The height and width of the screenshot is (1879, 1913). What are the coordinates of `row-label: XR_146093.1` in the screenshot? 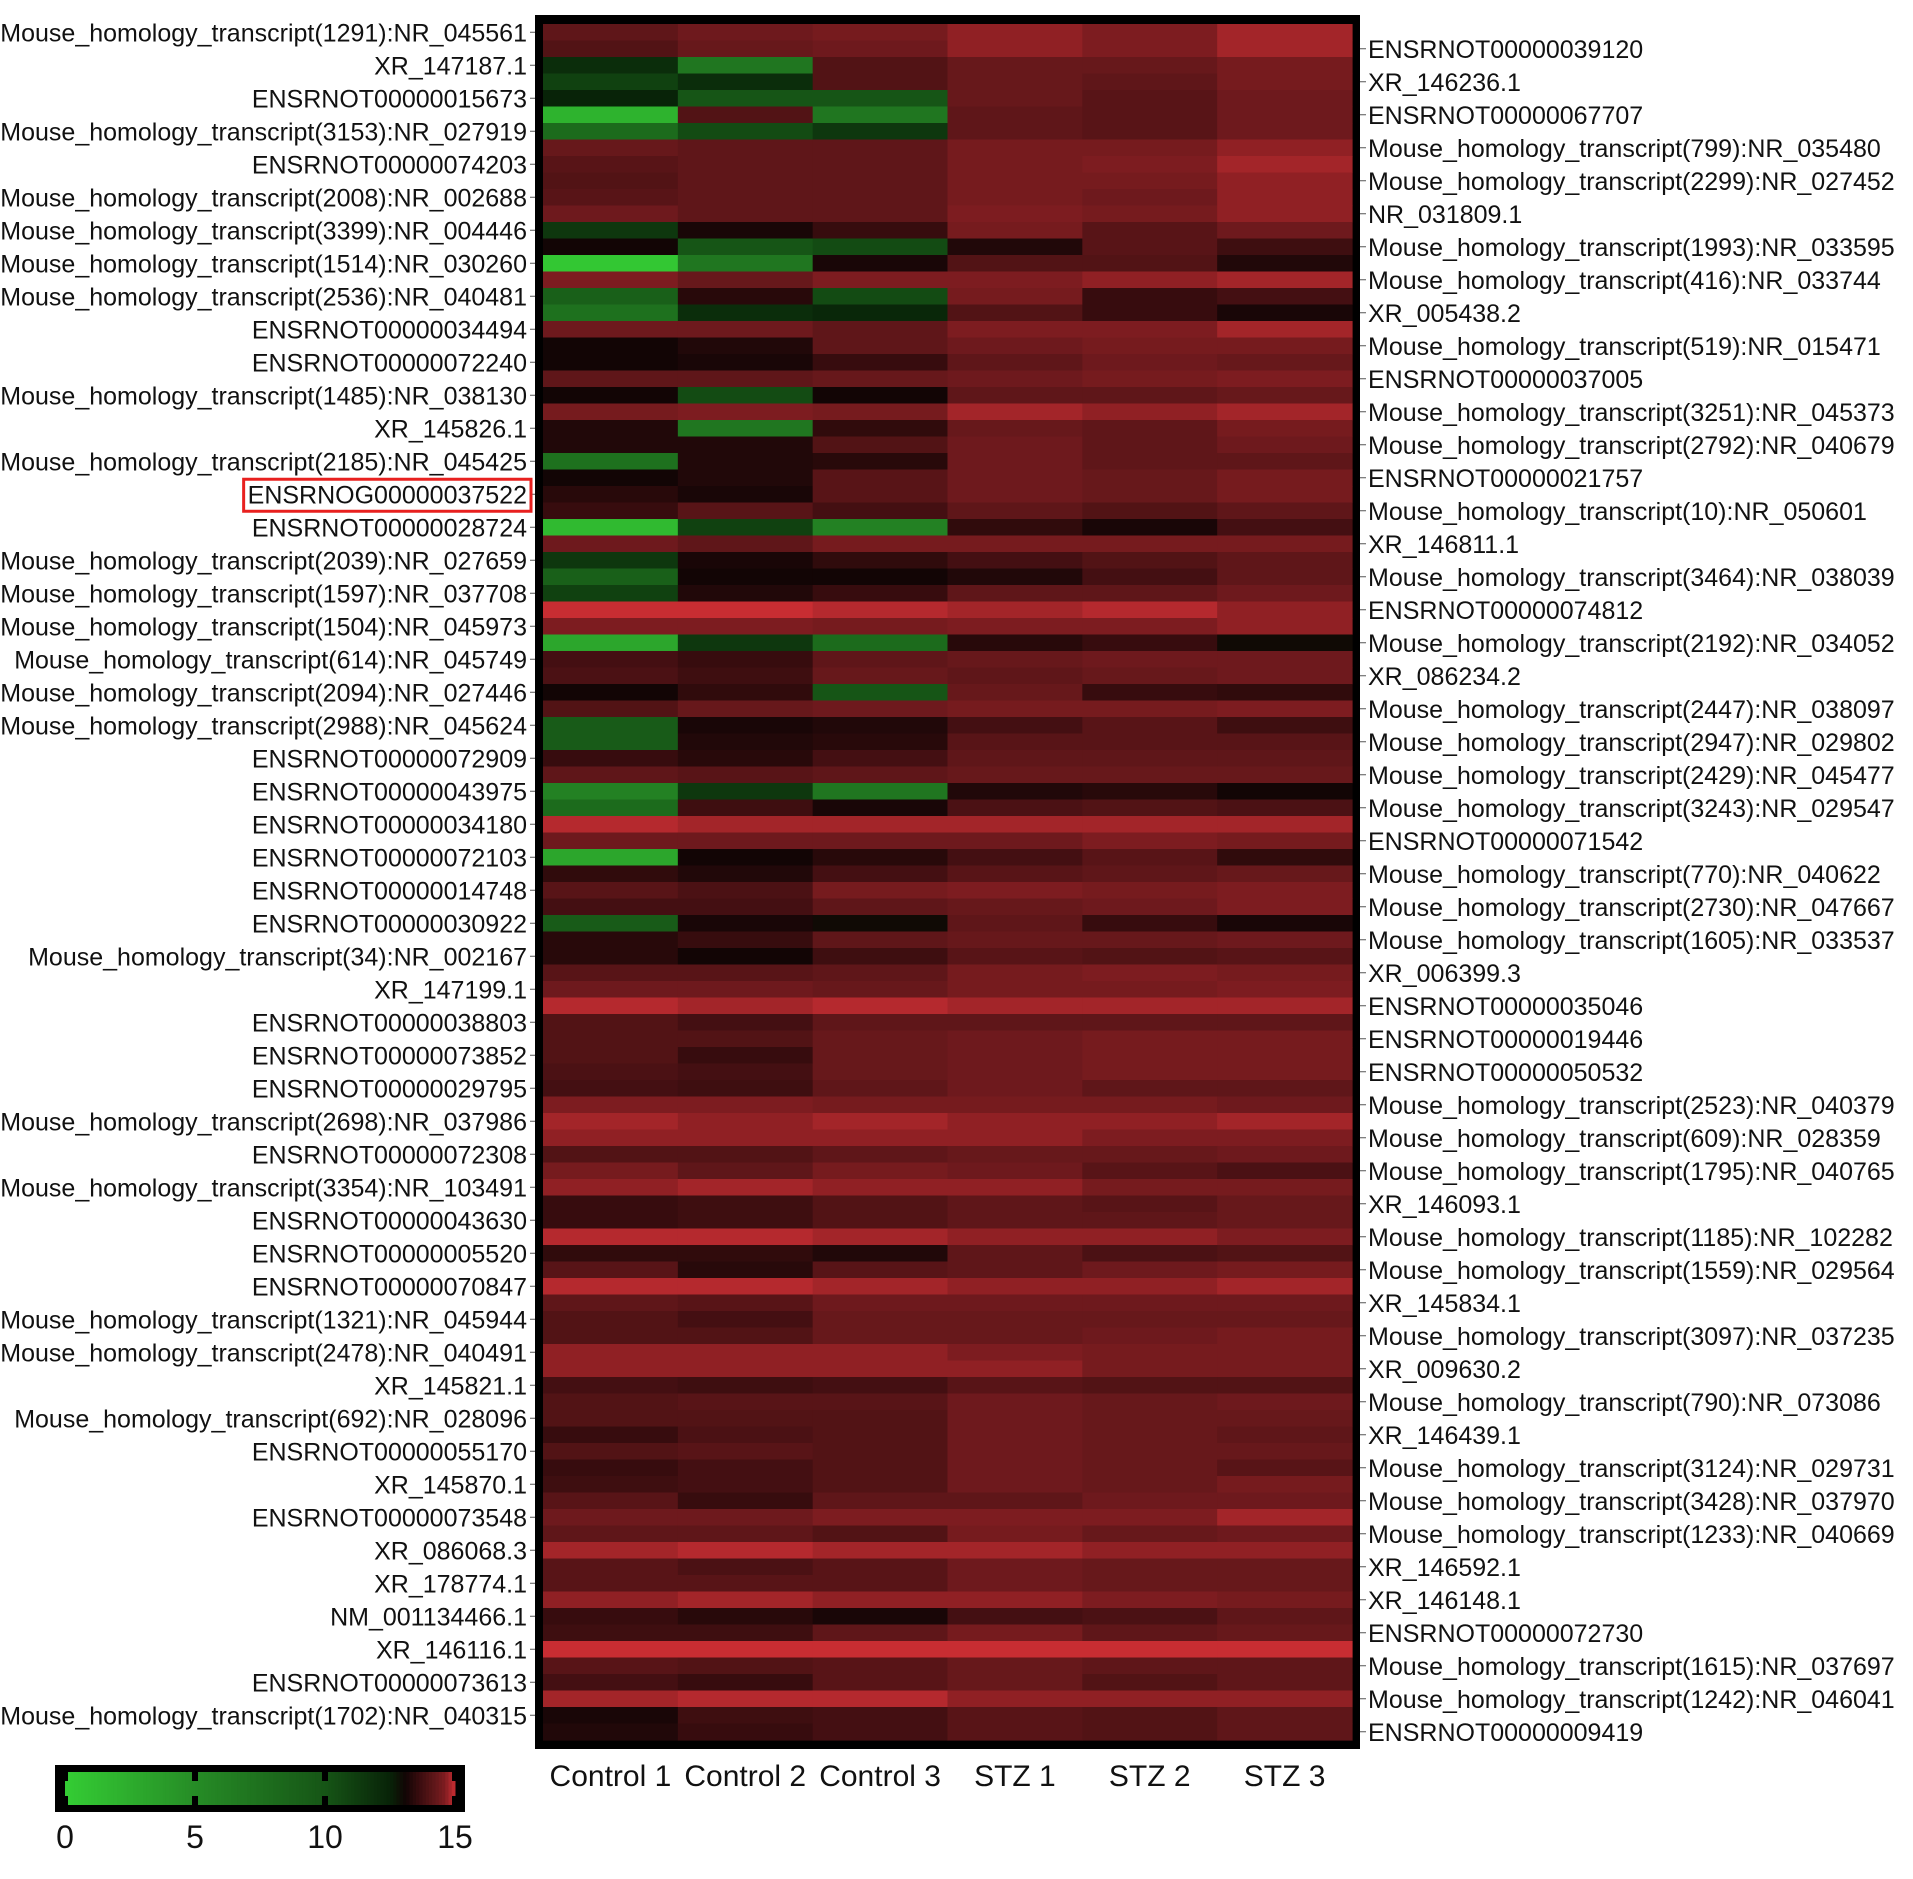 It's located at (1444, 1205).